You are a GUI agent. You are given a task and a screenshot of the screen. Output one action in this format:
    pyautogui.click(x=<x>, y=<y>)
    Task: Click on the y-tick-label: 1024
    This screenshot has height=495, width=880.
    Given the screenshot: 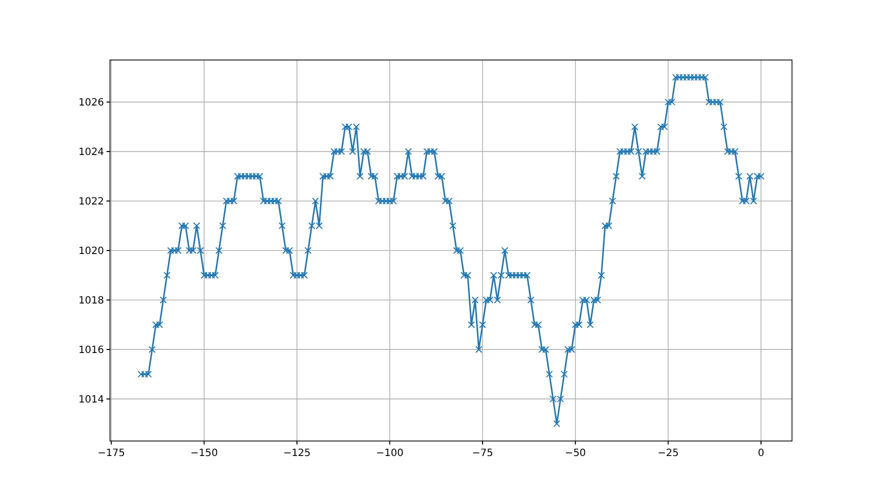 What is the action you would take?
    pyautogui.click(x=91, y=152)
    